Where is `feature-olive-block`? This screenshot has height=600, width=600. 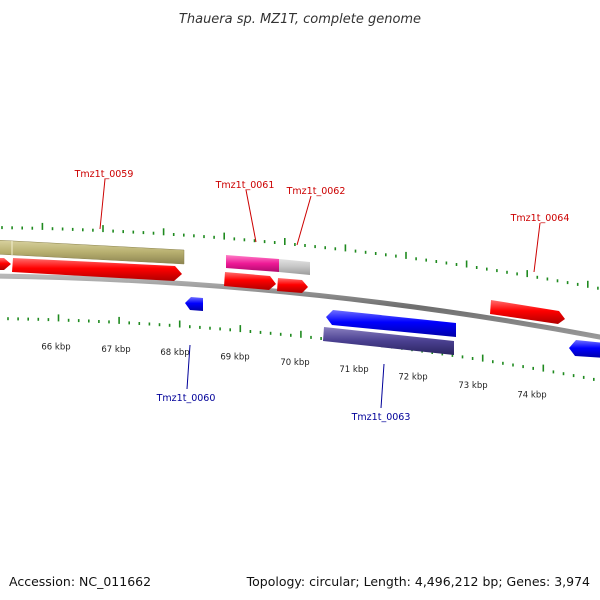 feature-olive-block is located at coordinates (92, 252).